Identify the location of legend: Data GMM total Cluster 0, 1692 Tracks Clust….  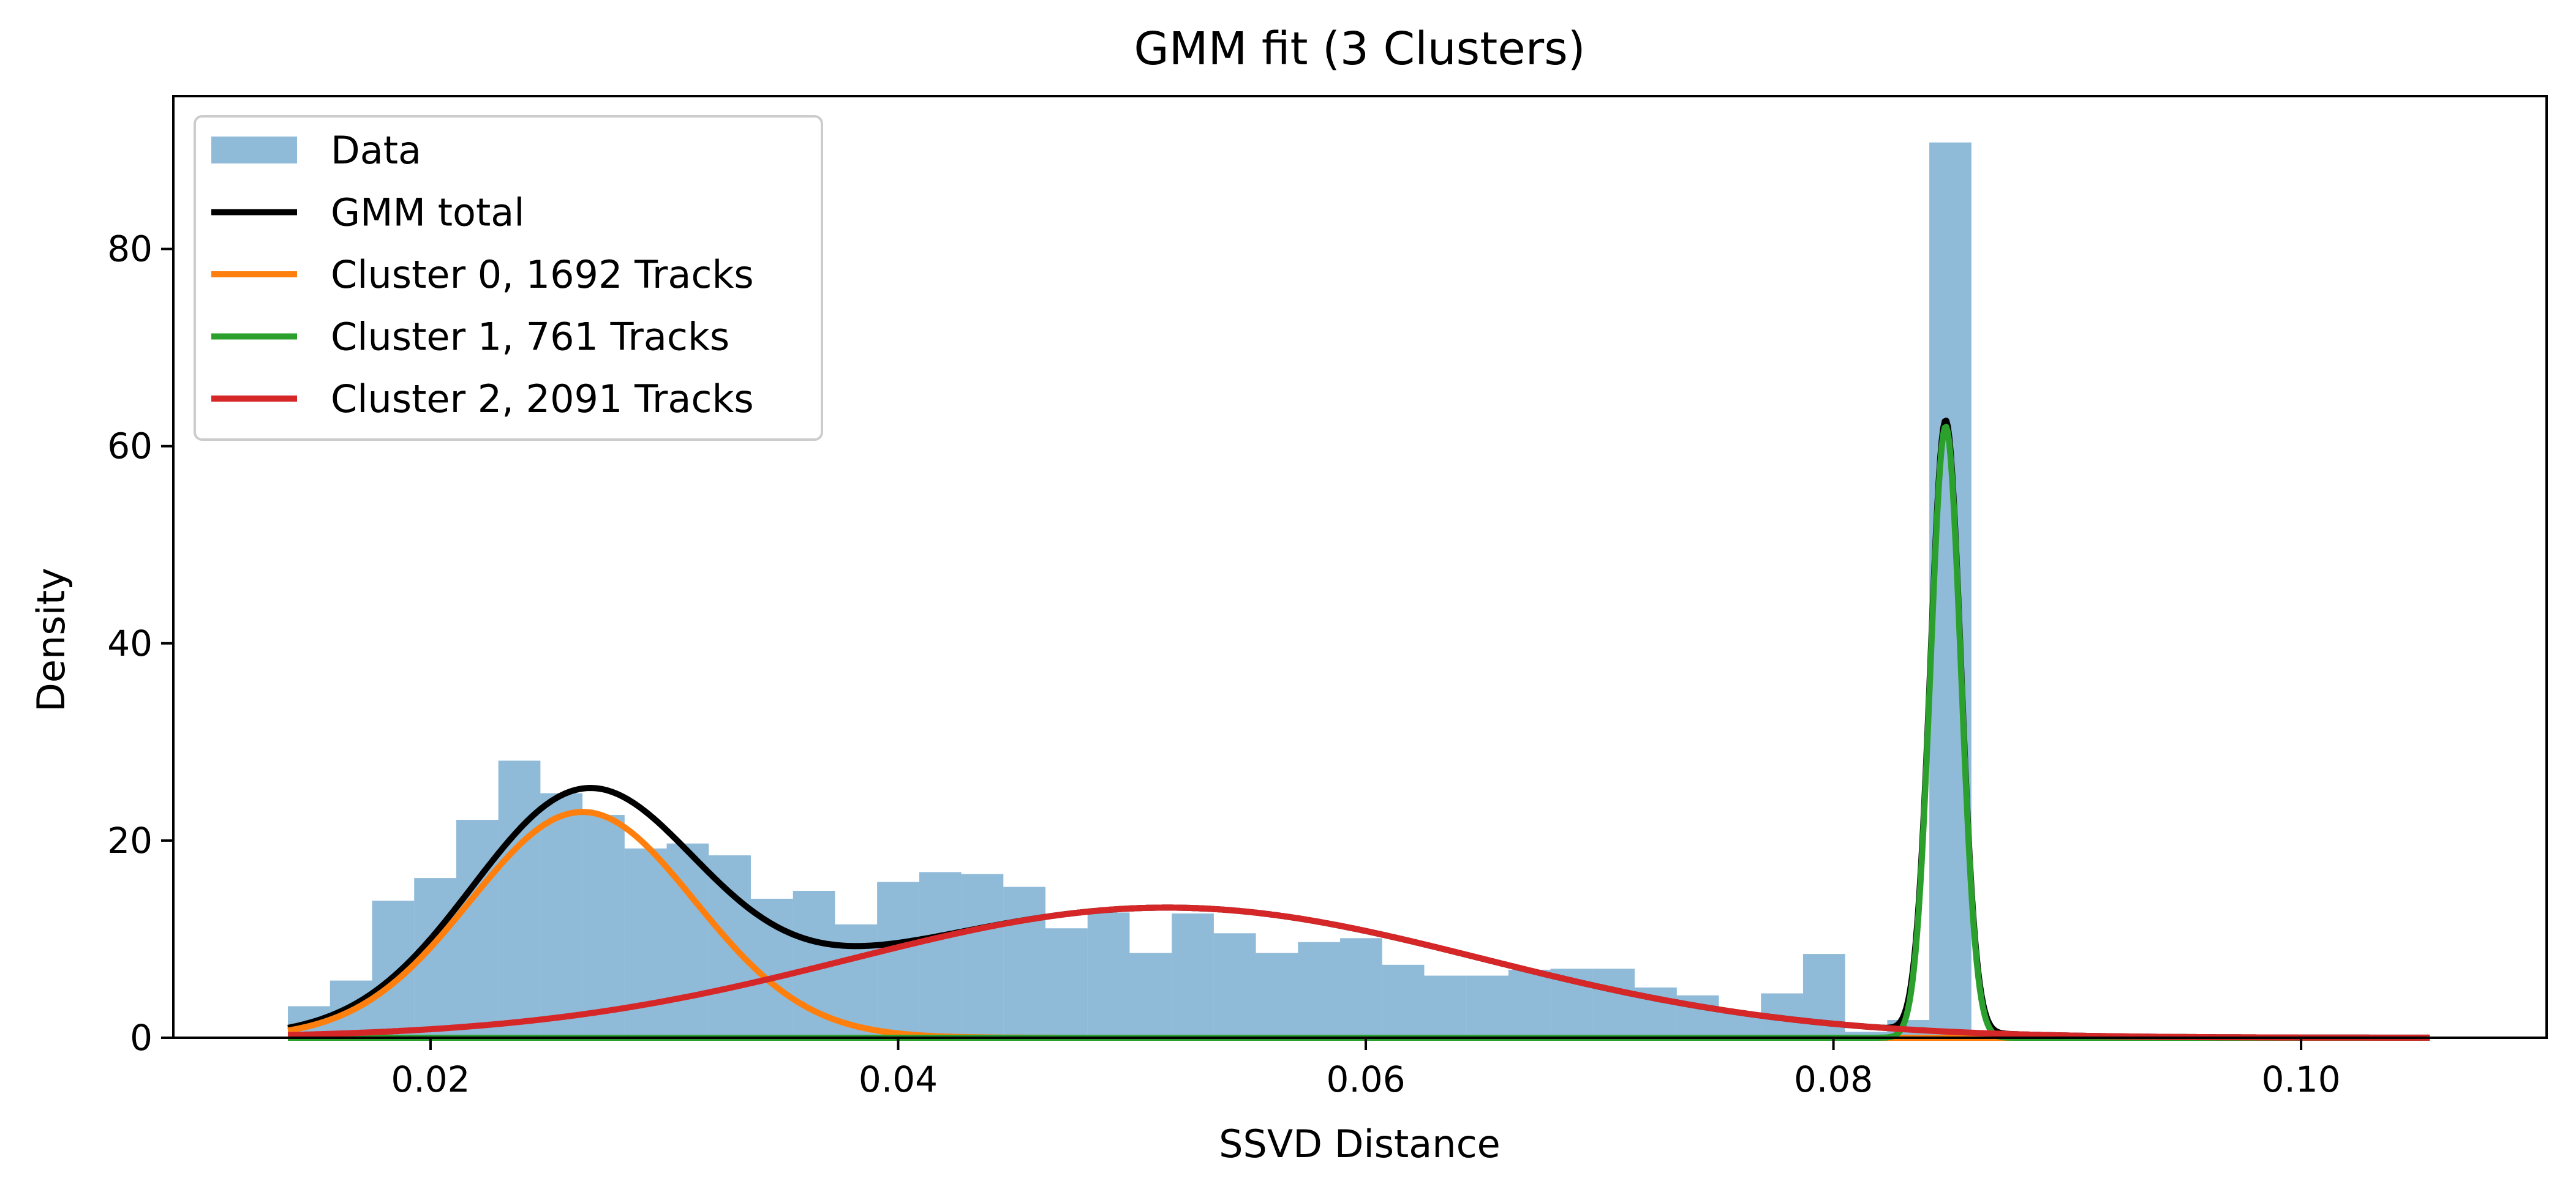
(508, 278).